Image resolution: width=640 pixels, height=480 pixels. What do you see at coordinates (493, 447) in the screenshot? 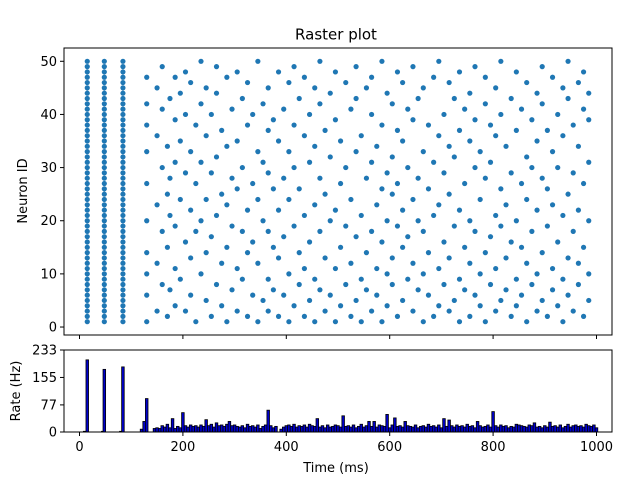
I see `rate-xtick-label-4: 800` at bounding box center [493, 447].